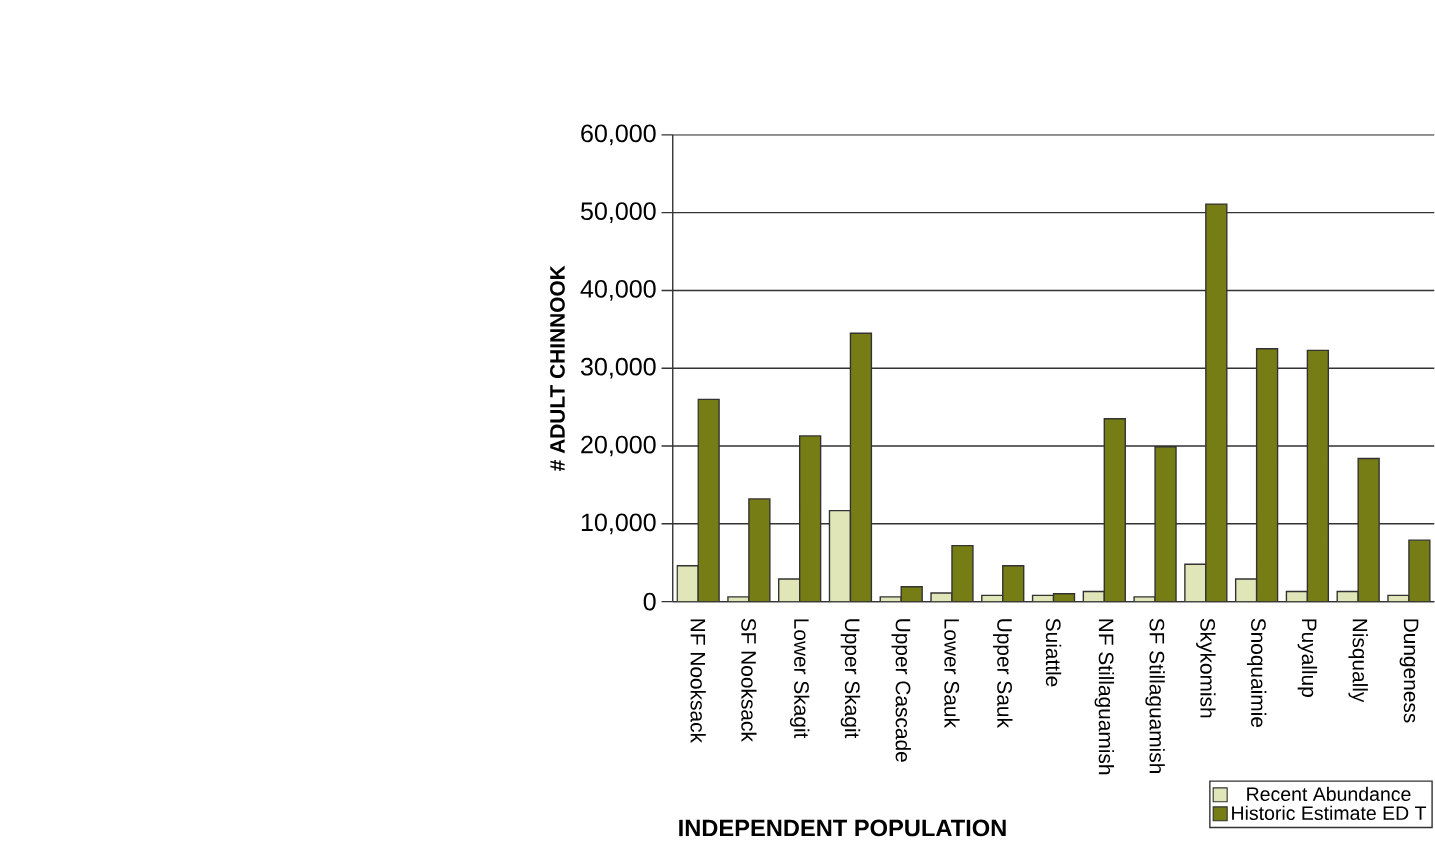 The width and height of the screenshot is (1435, 841). What do you see at coordinates (850, 679) in the screenshot?
I see `x-tick-label: Upper Skagit` at bounding box center [850, 679].